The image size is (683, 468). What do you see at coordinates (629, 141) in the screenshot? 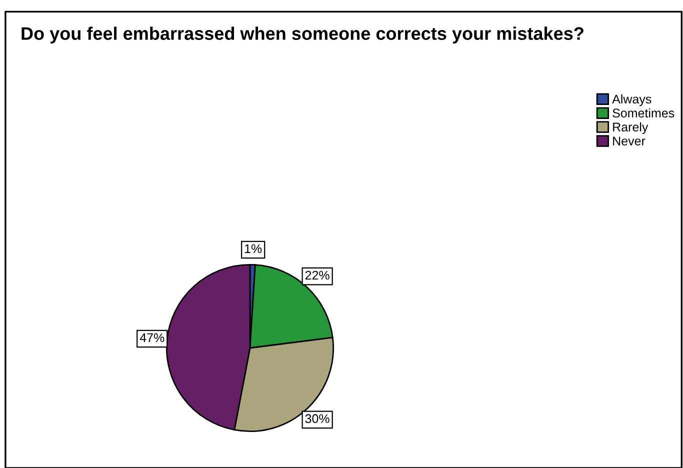
I see `legend-label: Never` at bounding box center [629, 141].